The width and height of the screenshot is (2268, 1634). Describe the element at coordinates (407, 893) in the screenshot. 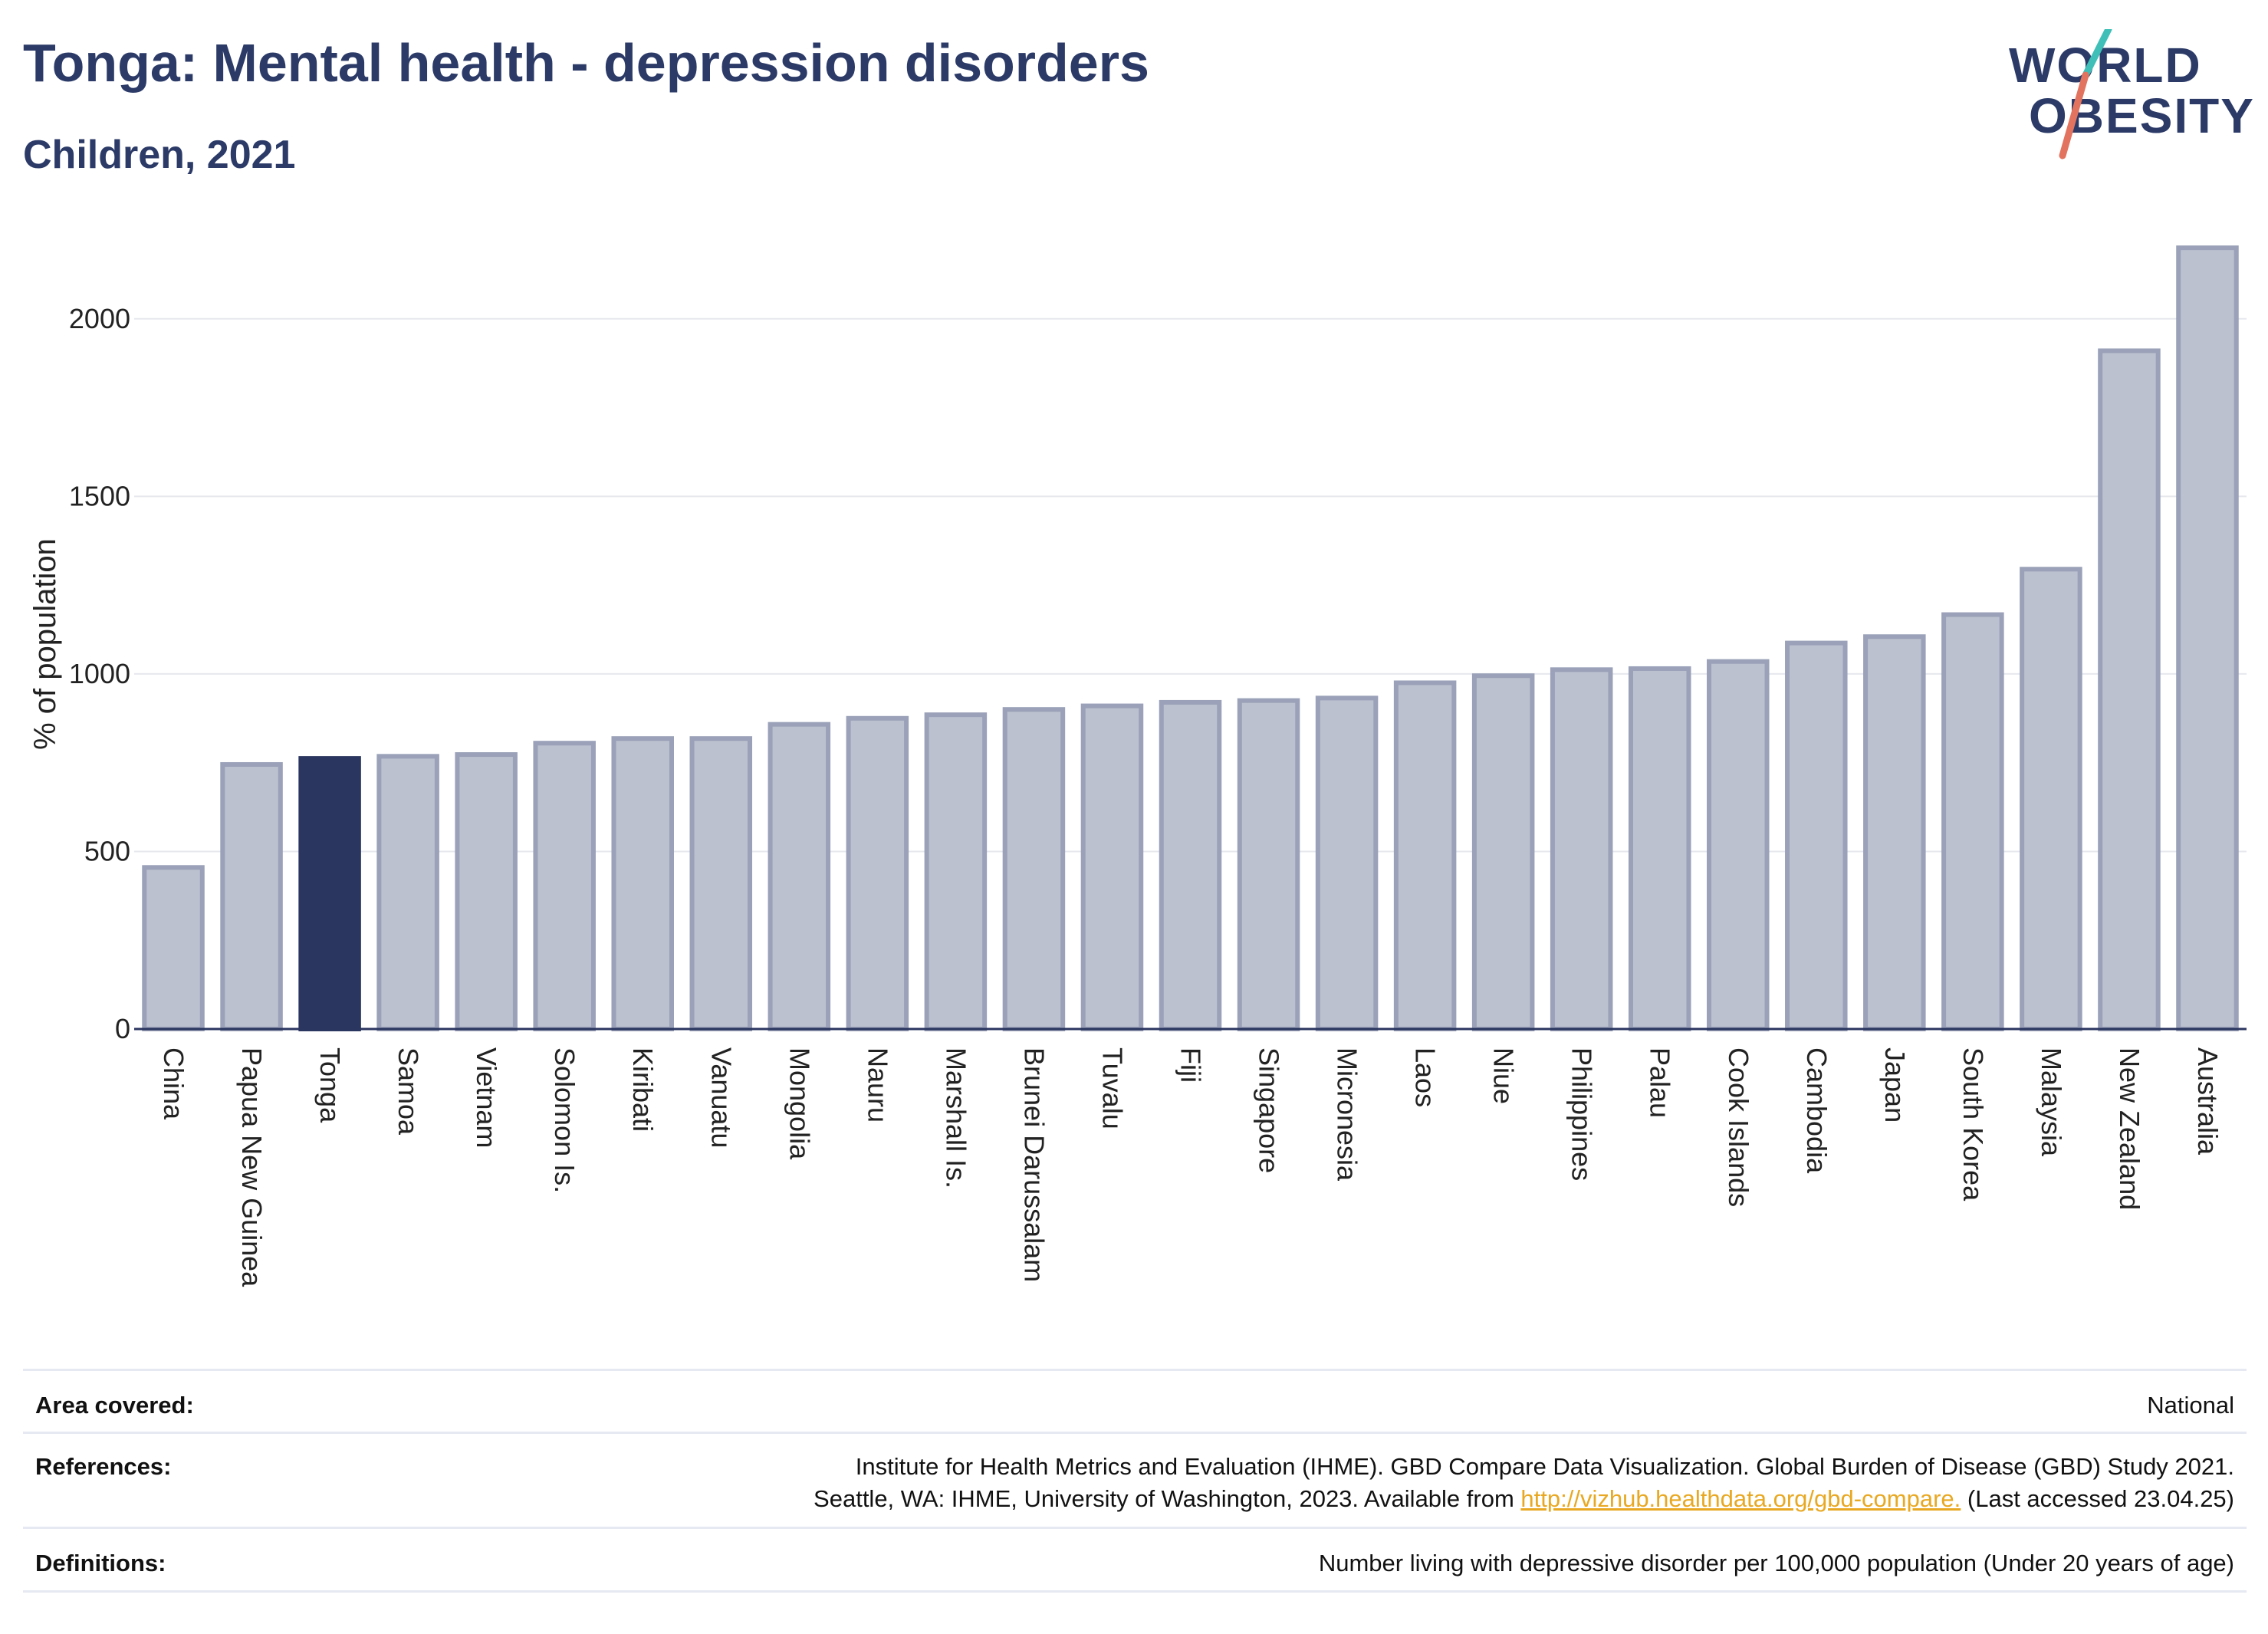

I see `bar-samoa` at that location.